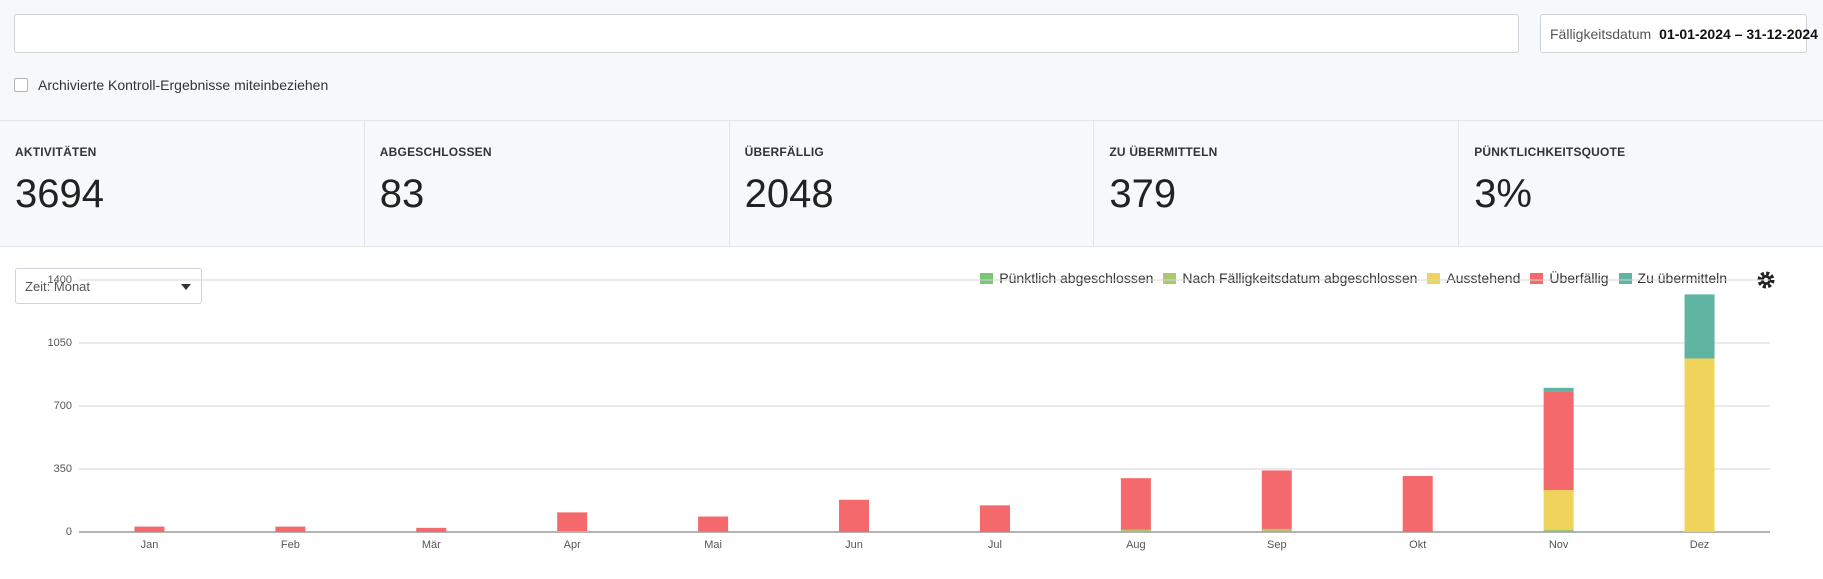 This screenshot has width=1823, height=579. I want to click on date-filter: Fälligkeitsdatum 01-01-2024 – 31-12-2024, so click(1679, 33).